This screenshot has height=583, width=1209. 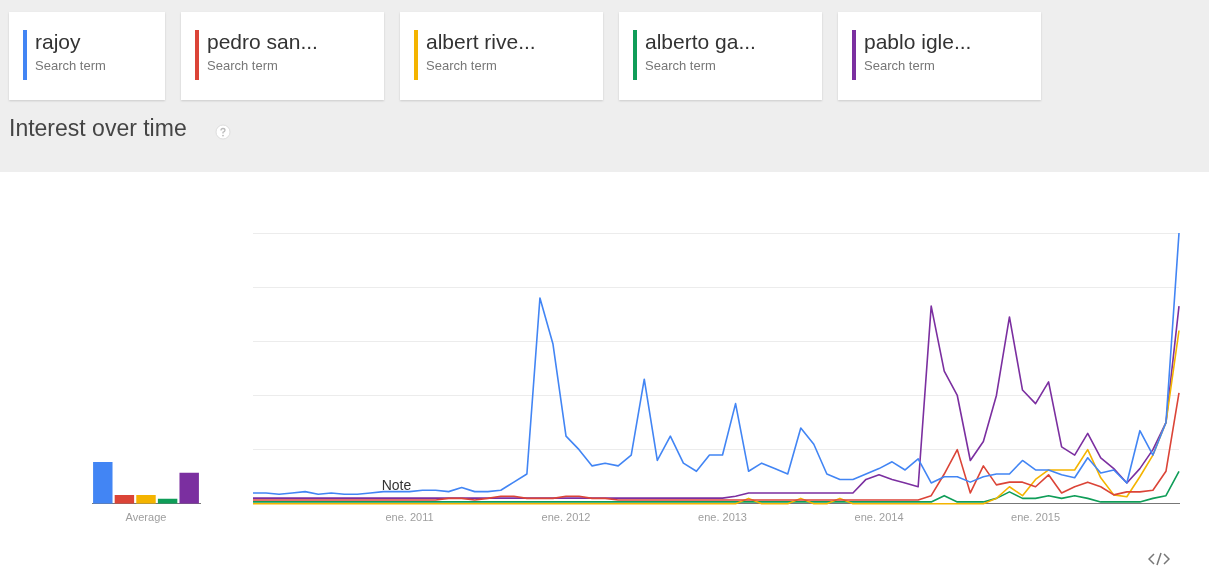 I want to click on x-tick-label: Average, so click(x=146, y=517).